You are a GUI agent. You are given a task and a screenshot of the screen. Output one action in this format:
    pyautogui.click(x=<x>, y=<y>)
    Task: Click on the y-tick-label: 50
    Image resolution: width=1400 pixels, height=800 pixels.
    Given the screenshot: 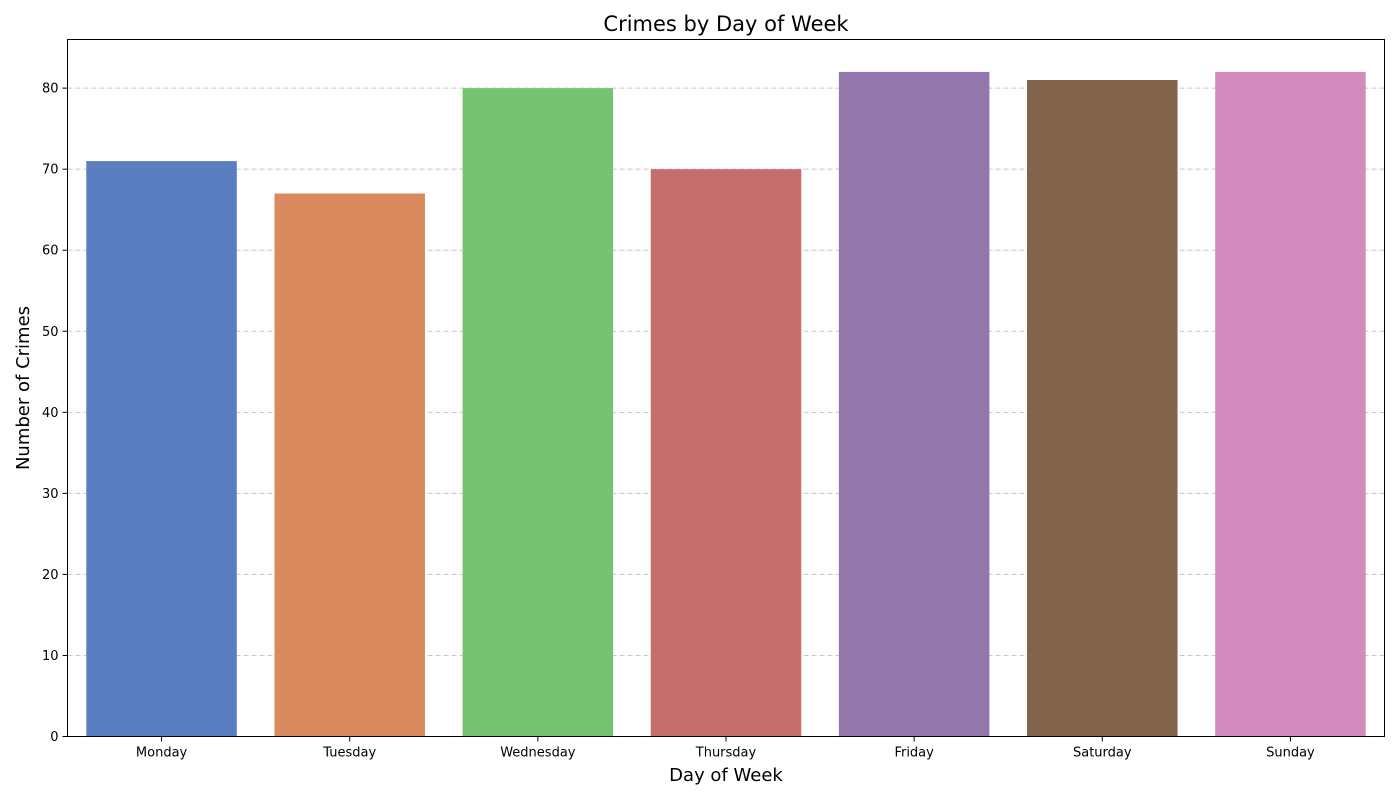 What is the action you would take?
    pyautogui.click(x=50, y=332)
    